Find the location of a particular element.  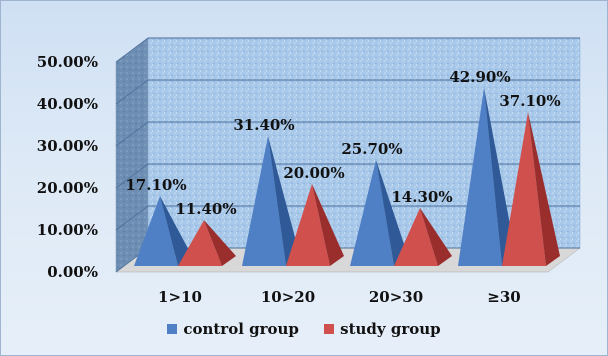

y-tick-label: 10.00% is located at coordinates (67, 230).